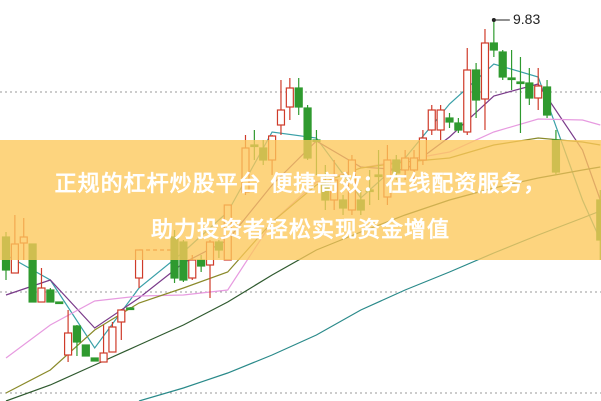 Image resolution: width=601 pixels, height=401 pixels. I want to click on annotation-dot, so click(493, 20).